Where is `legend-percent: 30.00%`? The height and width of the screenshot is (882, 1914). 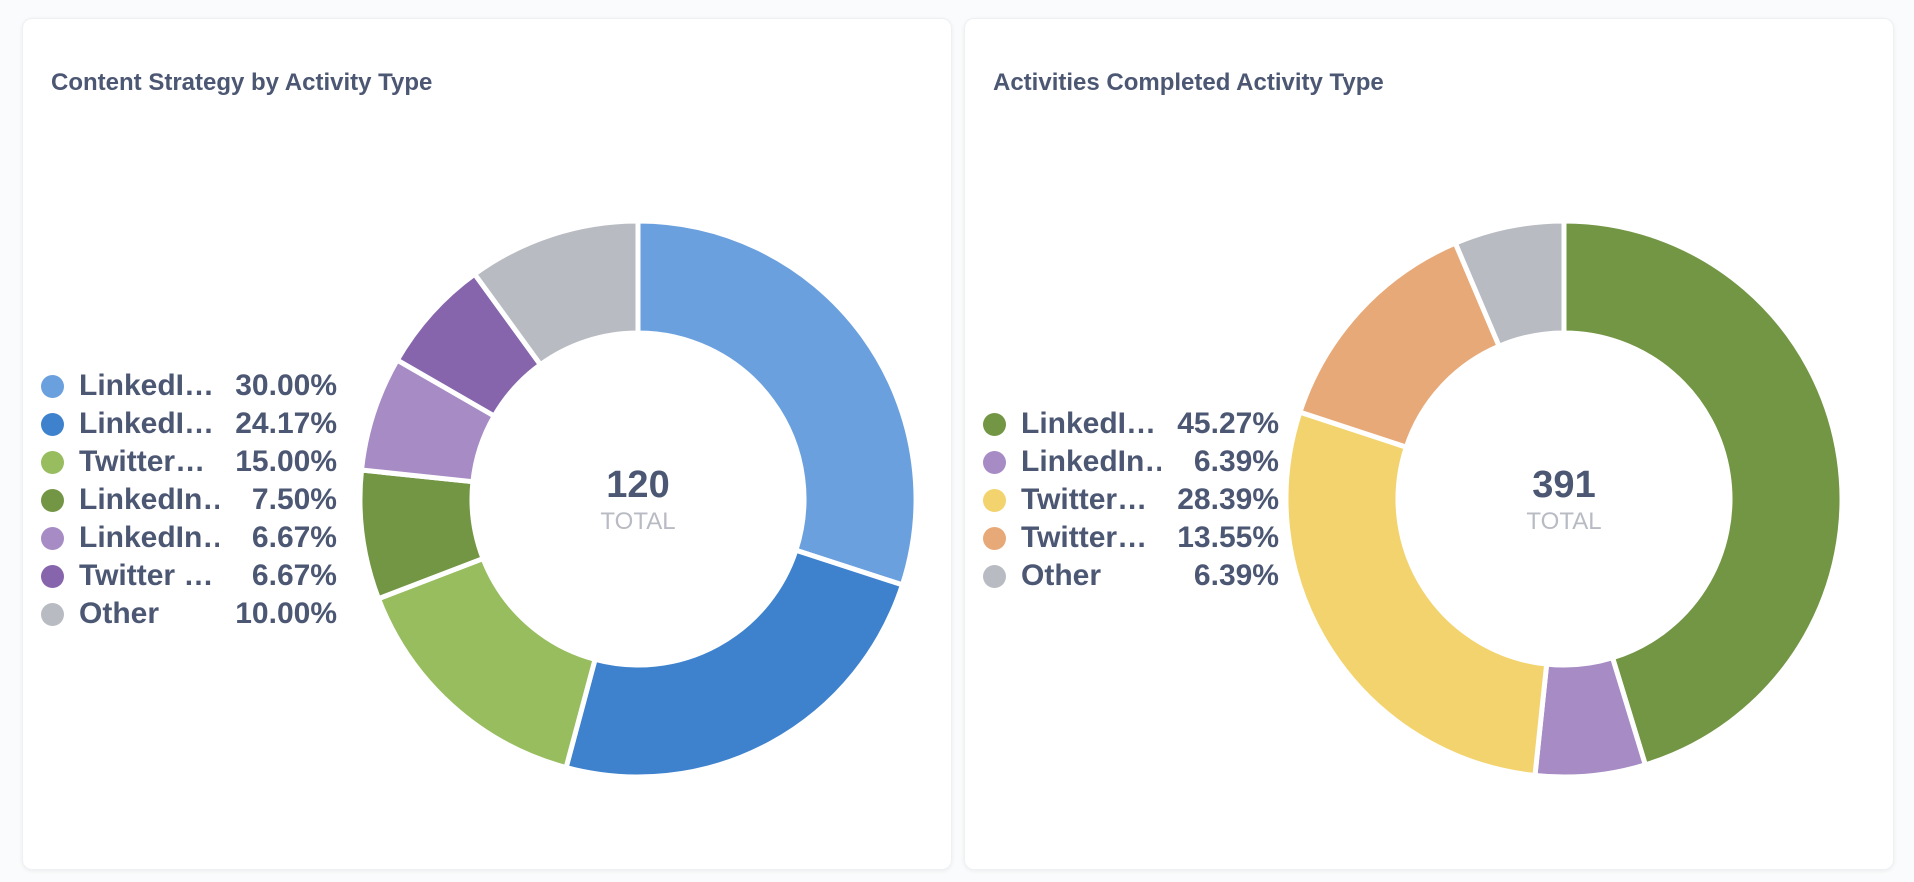 legend-percent: 30.00% is located at coordinates (286, 385).